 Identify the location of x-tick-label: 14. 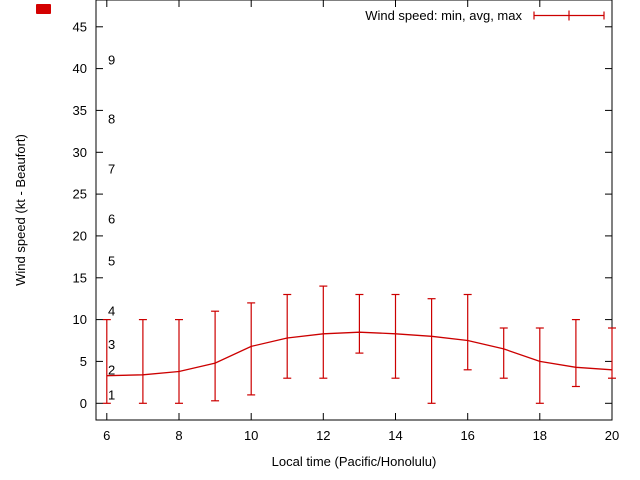
(395, 435).